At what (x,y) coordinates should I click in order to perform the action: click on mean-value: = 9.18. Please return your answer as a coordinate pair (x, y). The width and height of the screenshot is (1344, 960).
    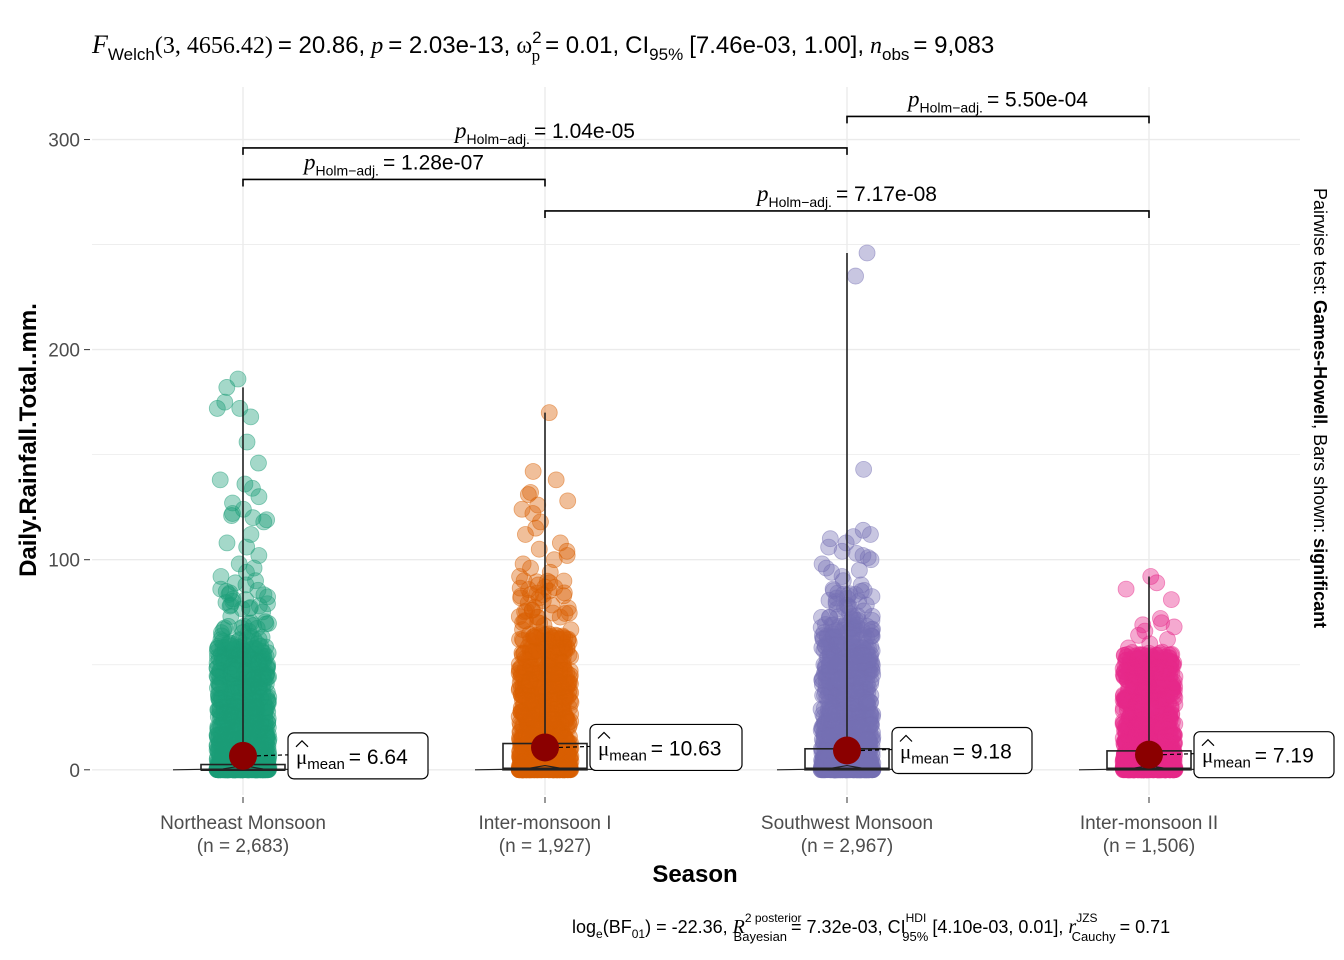
    Looking at the image, I should click on (982, 752).